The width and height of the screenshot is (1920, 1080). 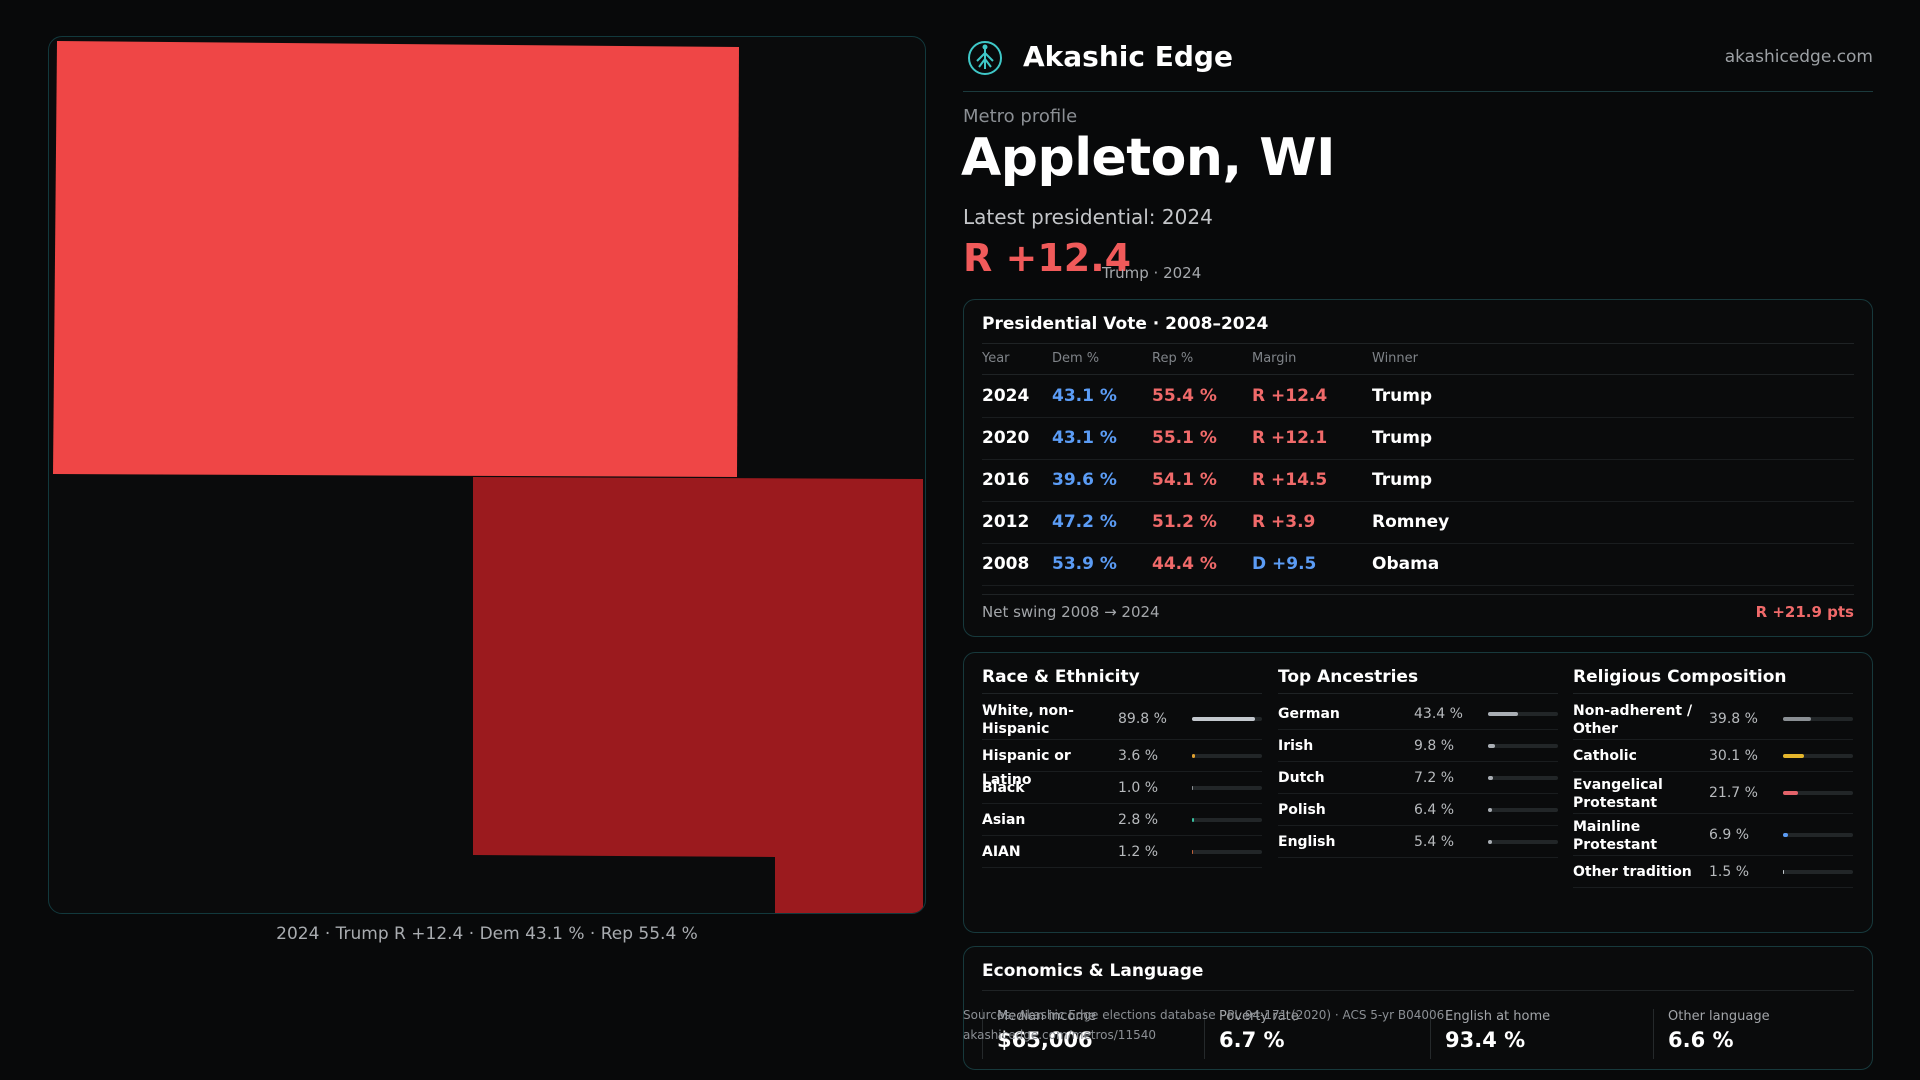 What do you see at coordinates (1061, 677) in the screenshot?
I see `race-title: Race & Ethnicity` at bounding box center [1061, 677].